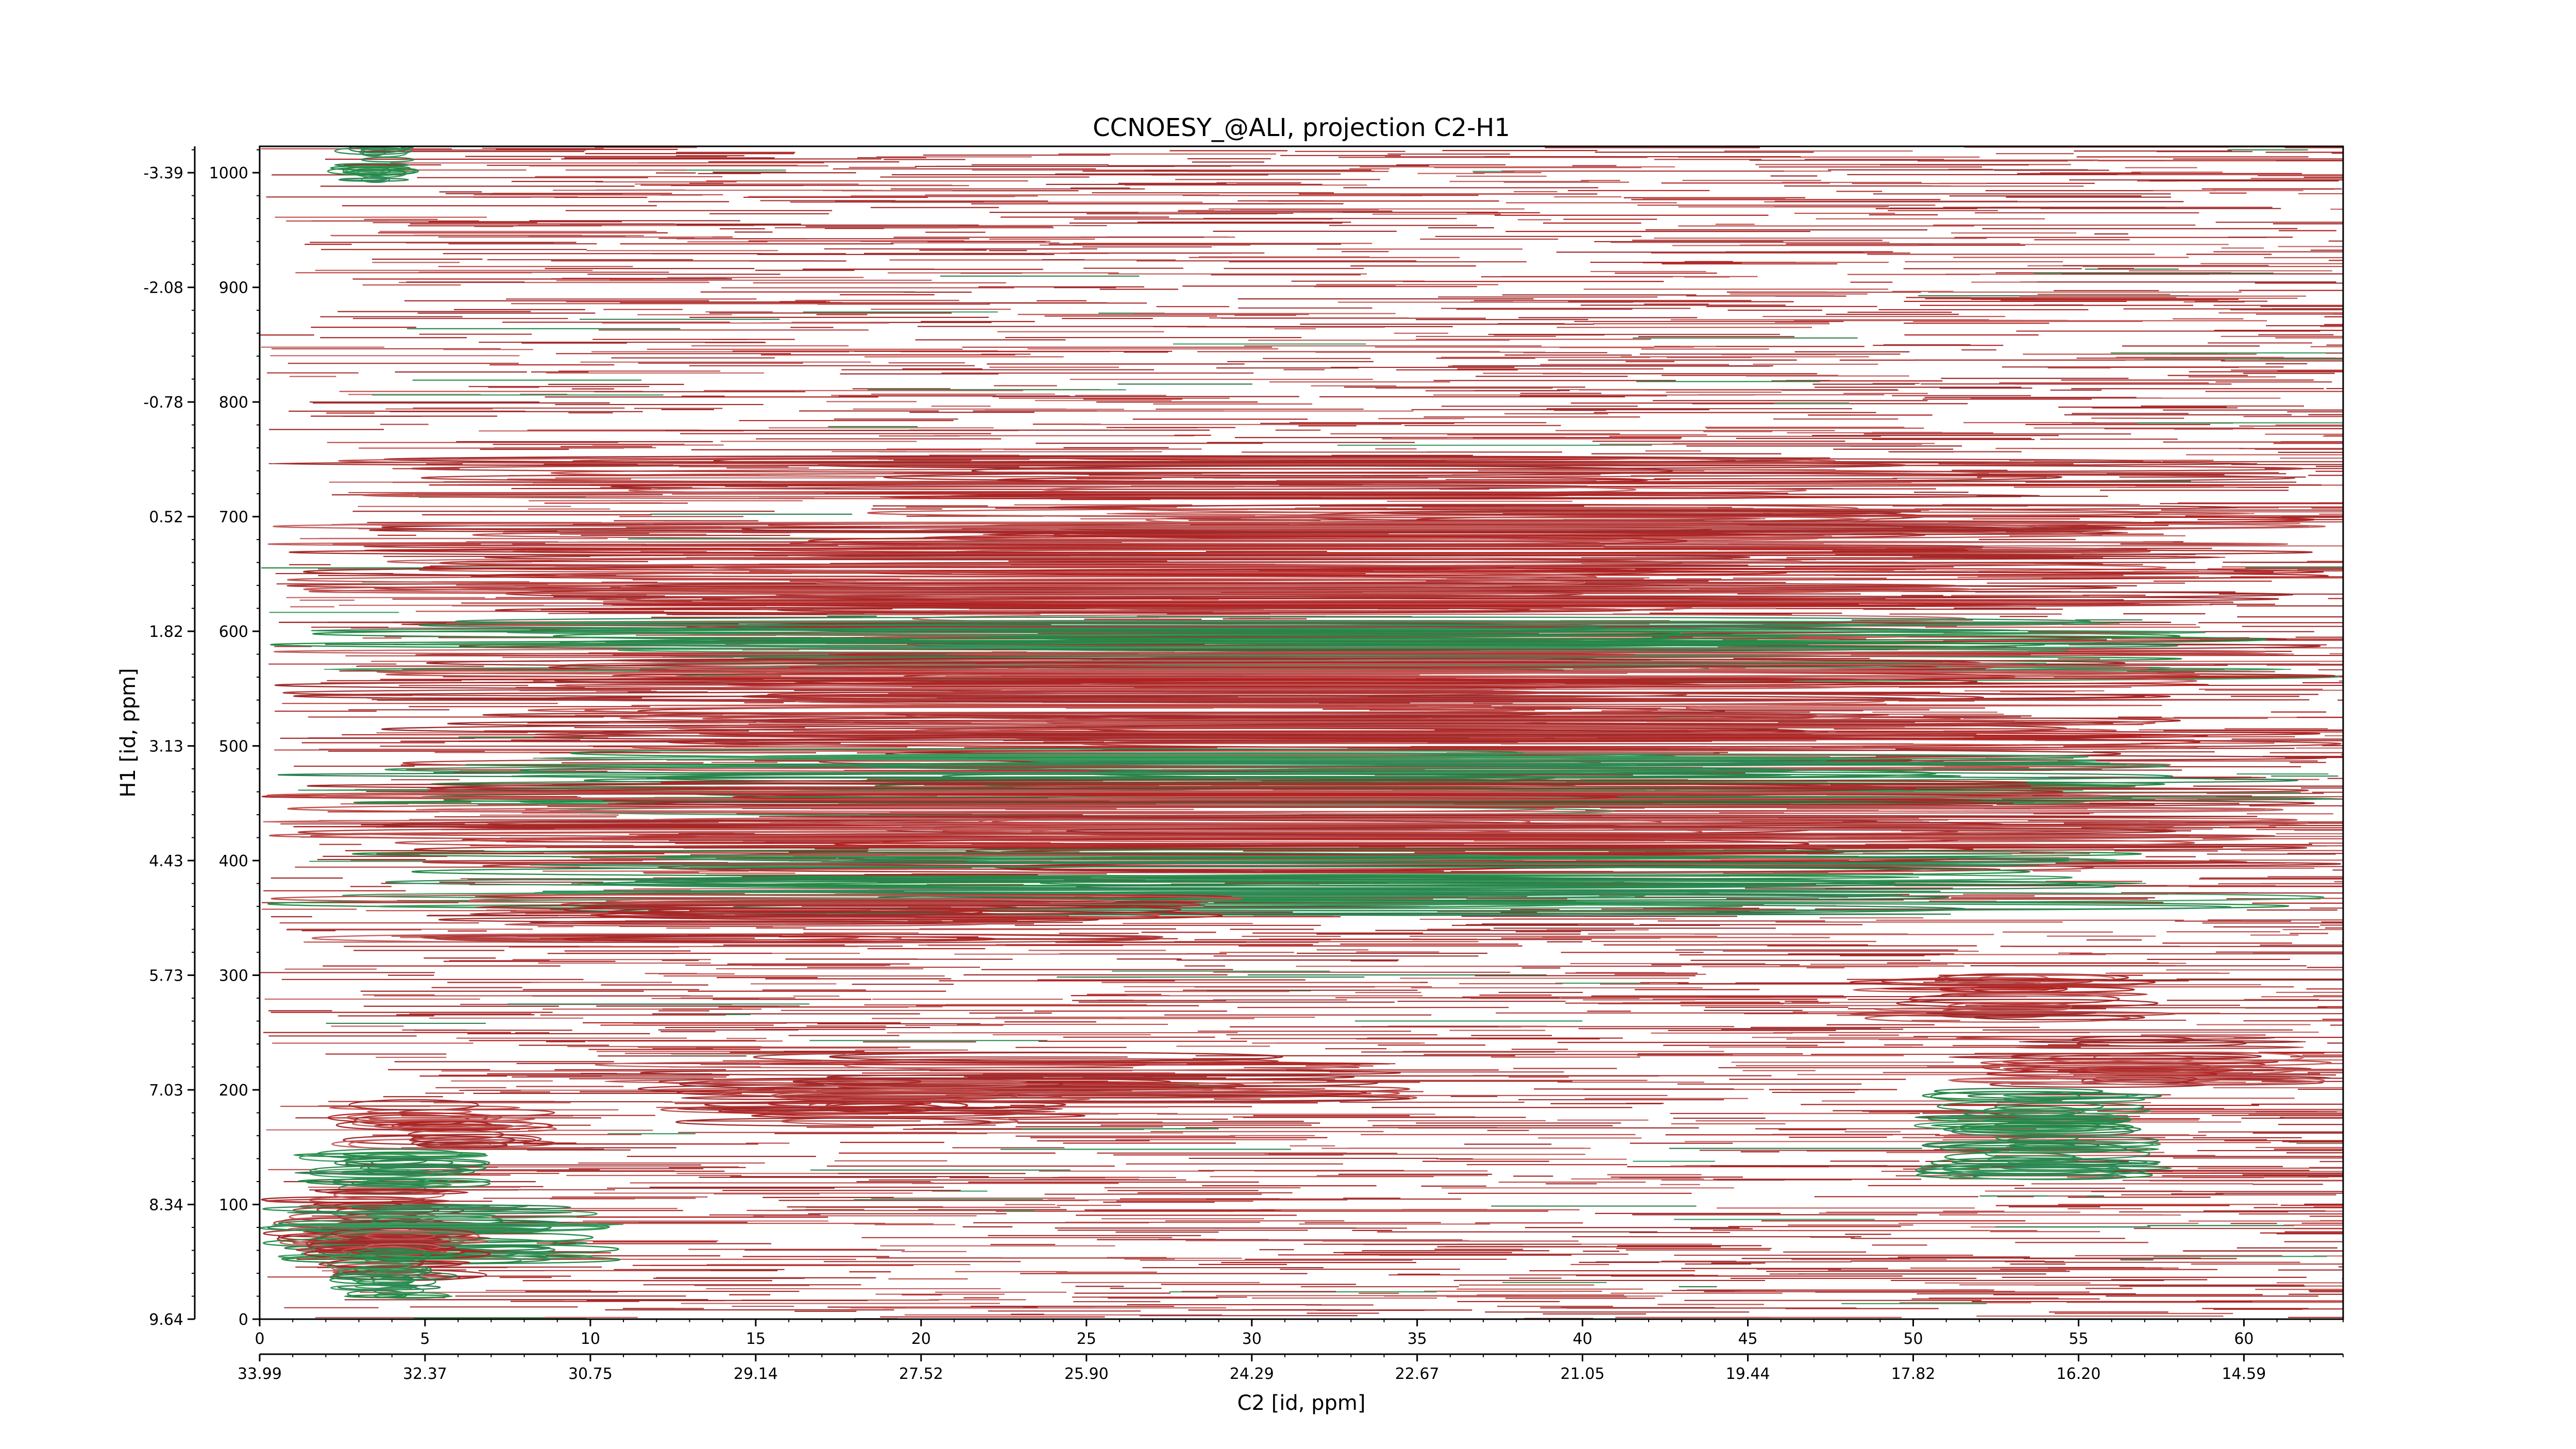 The width and height of the screenshot is (2576, 1449). I want to click on x-axis-index: 0 5 10 15 20 25 30 35 40 45 50 55 60, so click(1299, 1333).